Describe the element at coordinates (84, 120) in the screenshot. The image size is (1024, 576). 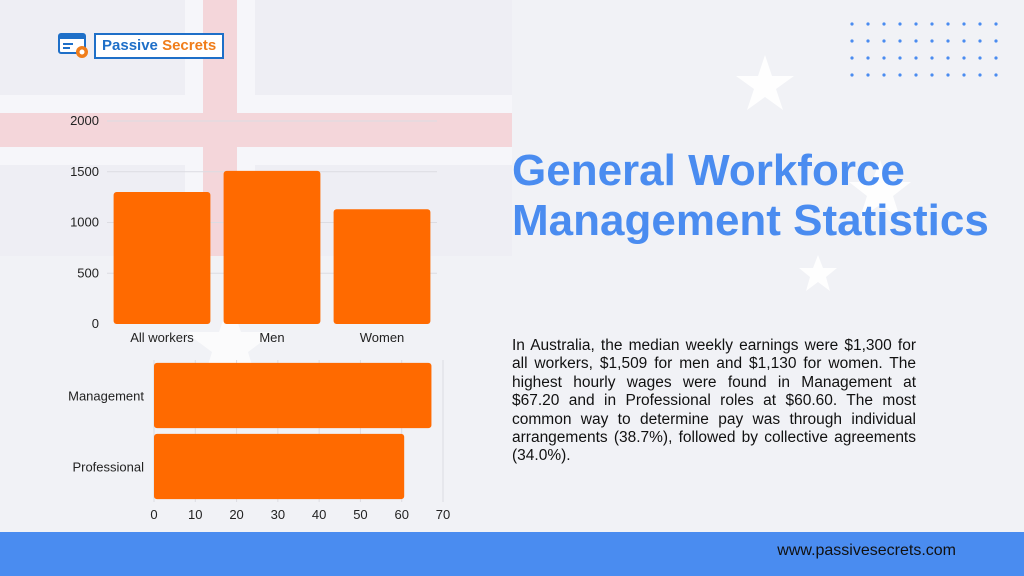
I see `y-tick-label: 2000` at that location.